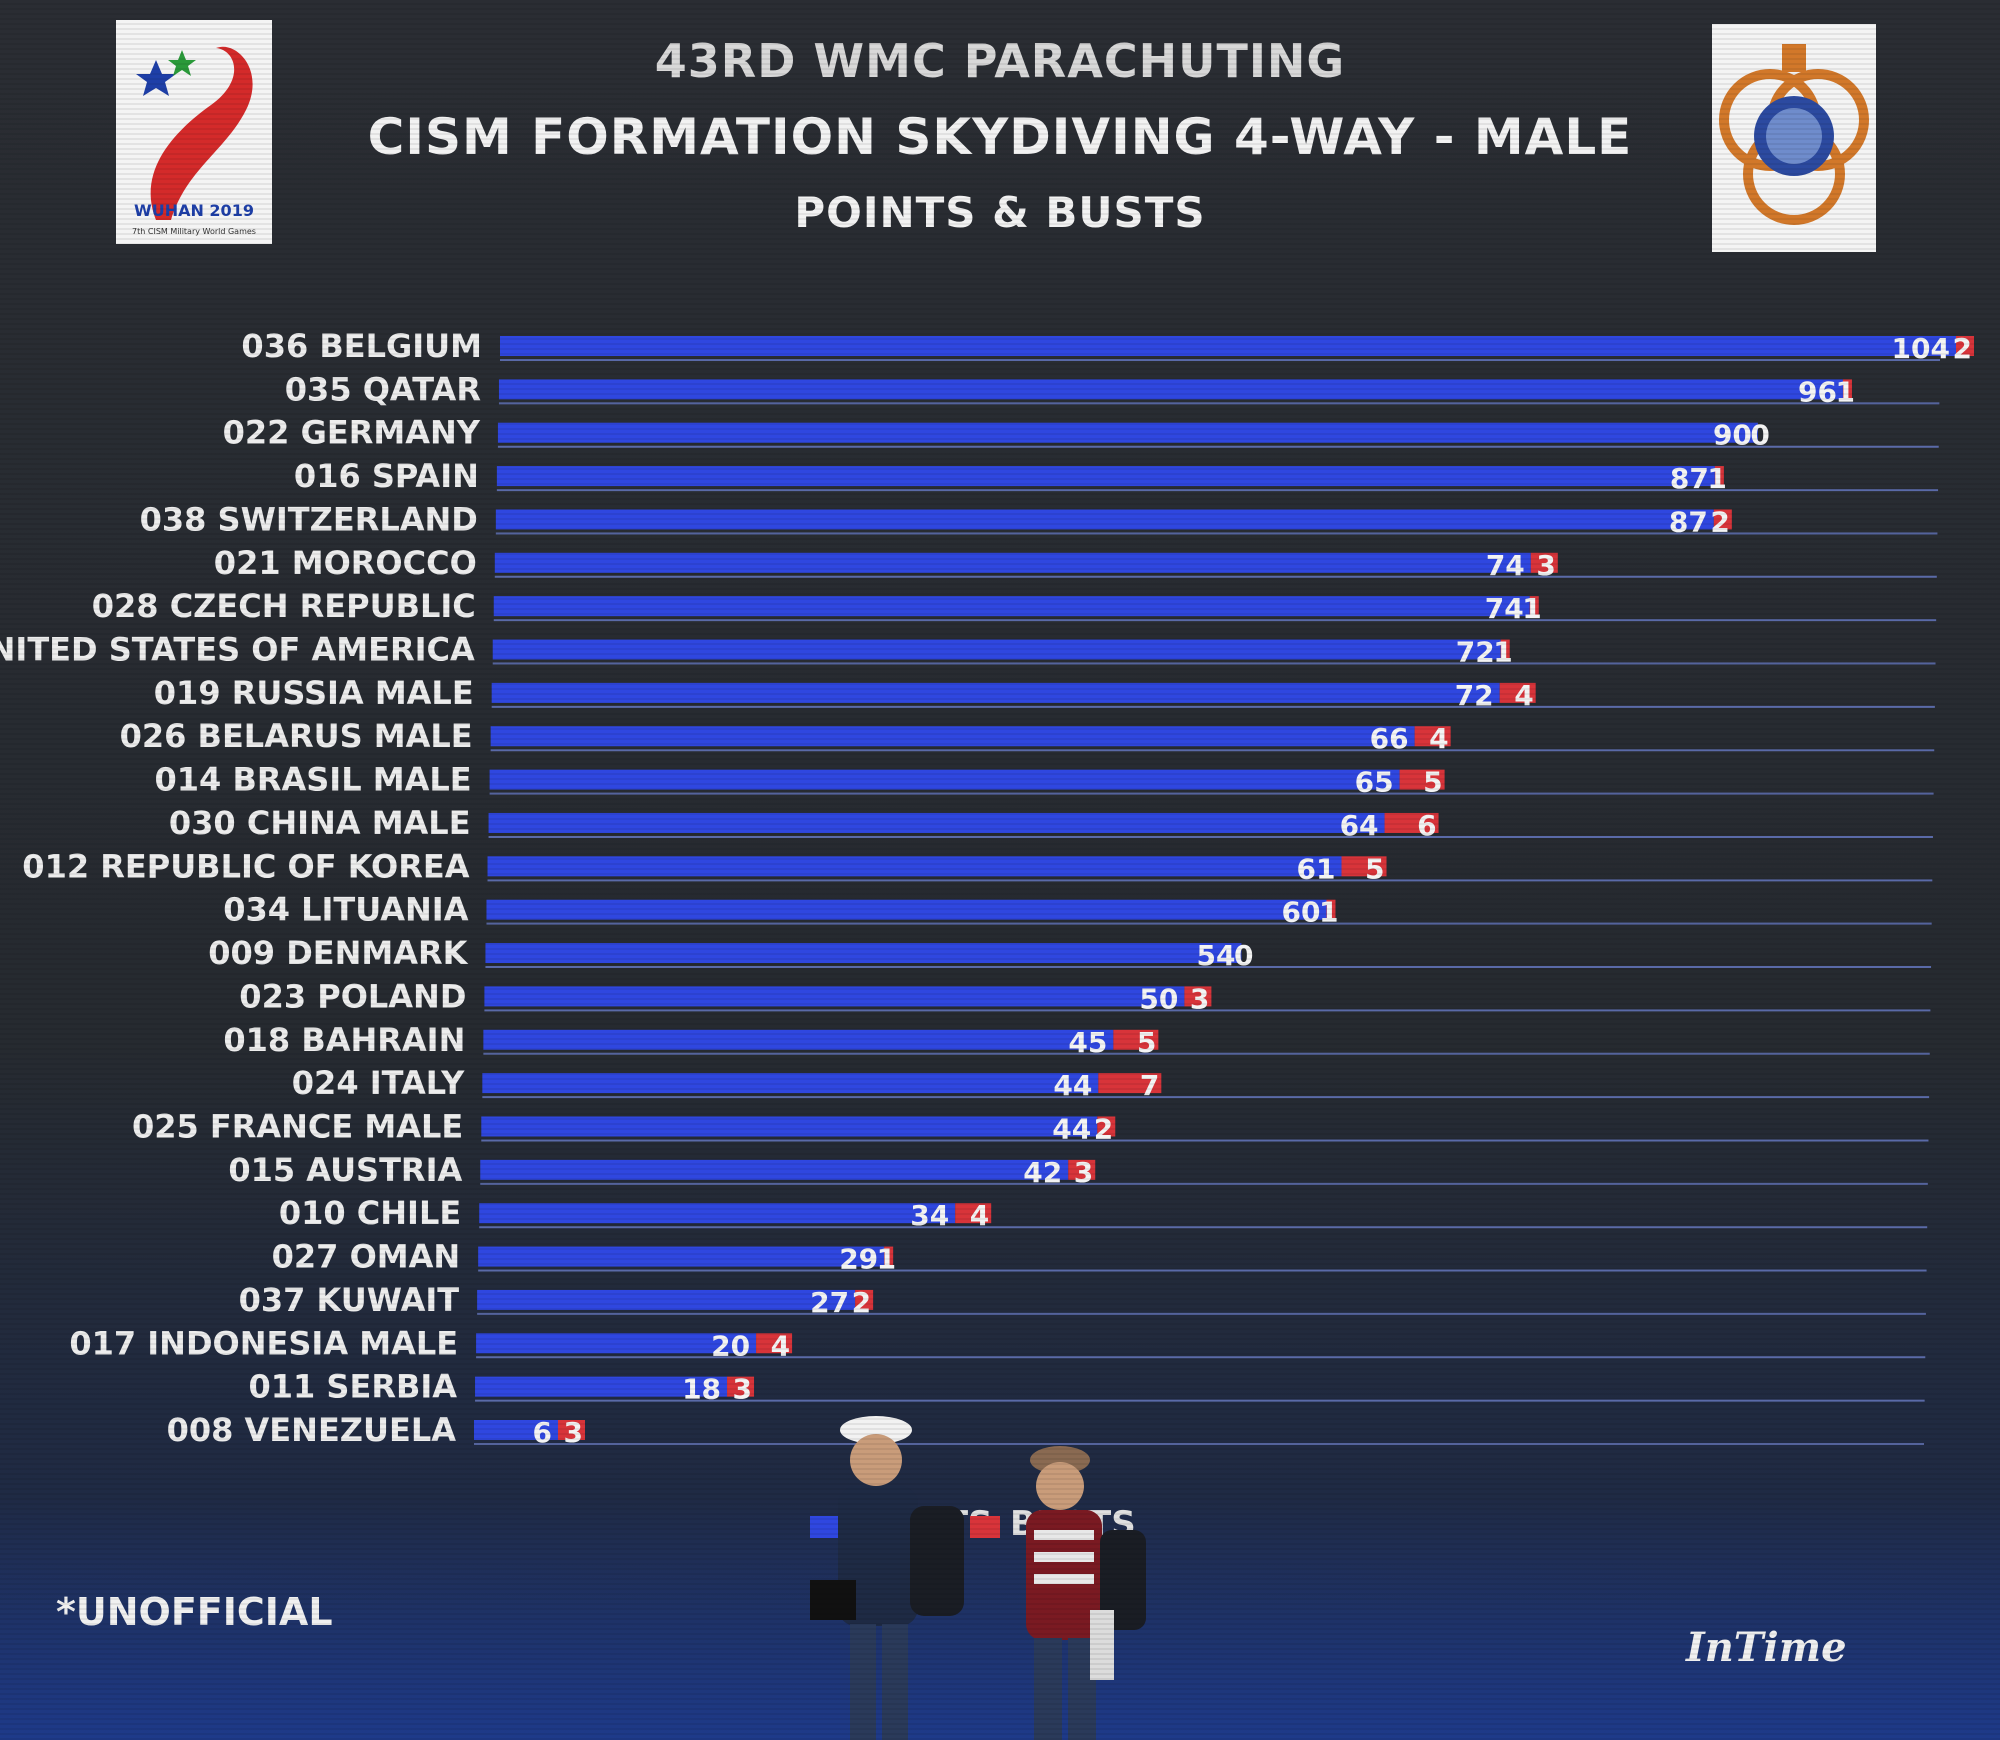 This screenshot has height=1740, width=2000. Describe the element at coordinates (1243, 955) in the screenshot. I see `busts-value-label: 0` at that location.